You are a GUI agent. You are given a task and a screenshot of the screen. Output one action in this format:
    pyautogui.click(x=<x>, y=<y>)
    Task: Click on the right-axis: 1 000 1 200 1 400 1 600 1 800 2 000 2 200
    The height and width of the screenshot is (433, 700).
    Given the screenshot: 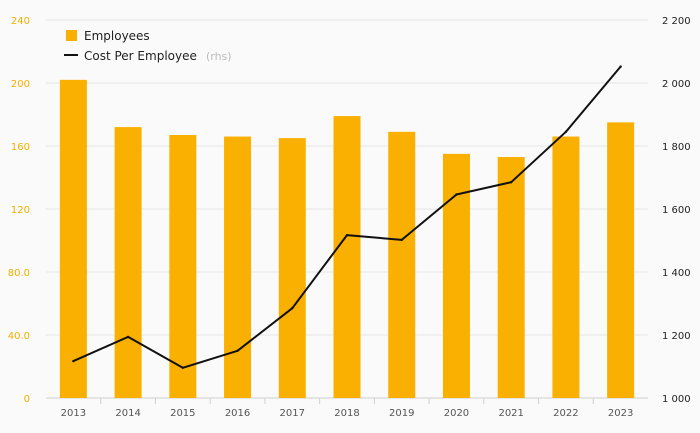 What is the action you would take?
    pyautogui.click(x=676, y=210)
    